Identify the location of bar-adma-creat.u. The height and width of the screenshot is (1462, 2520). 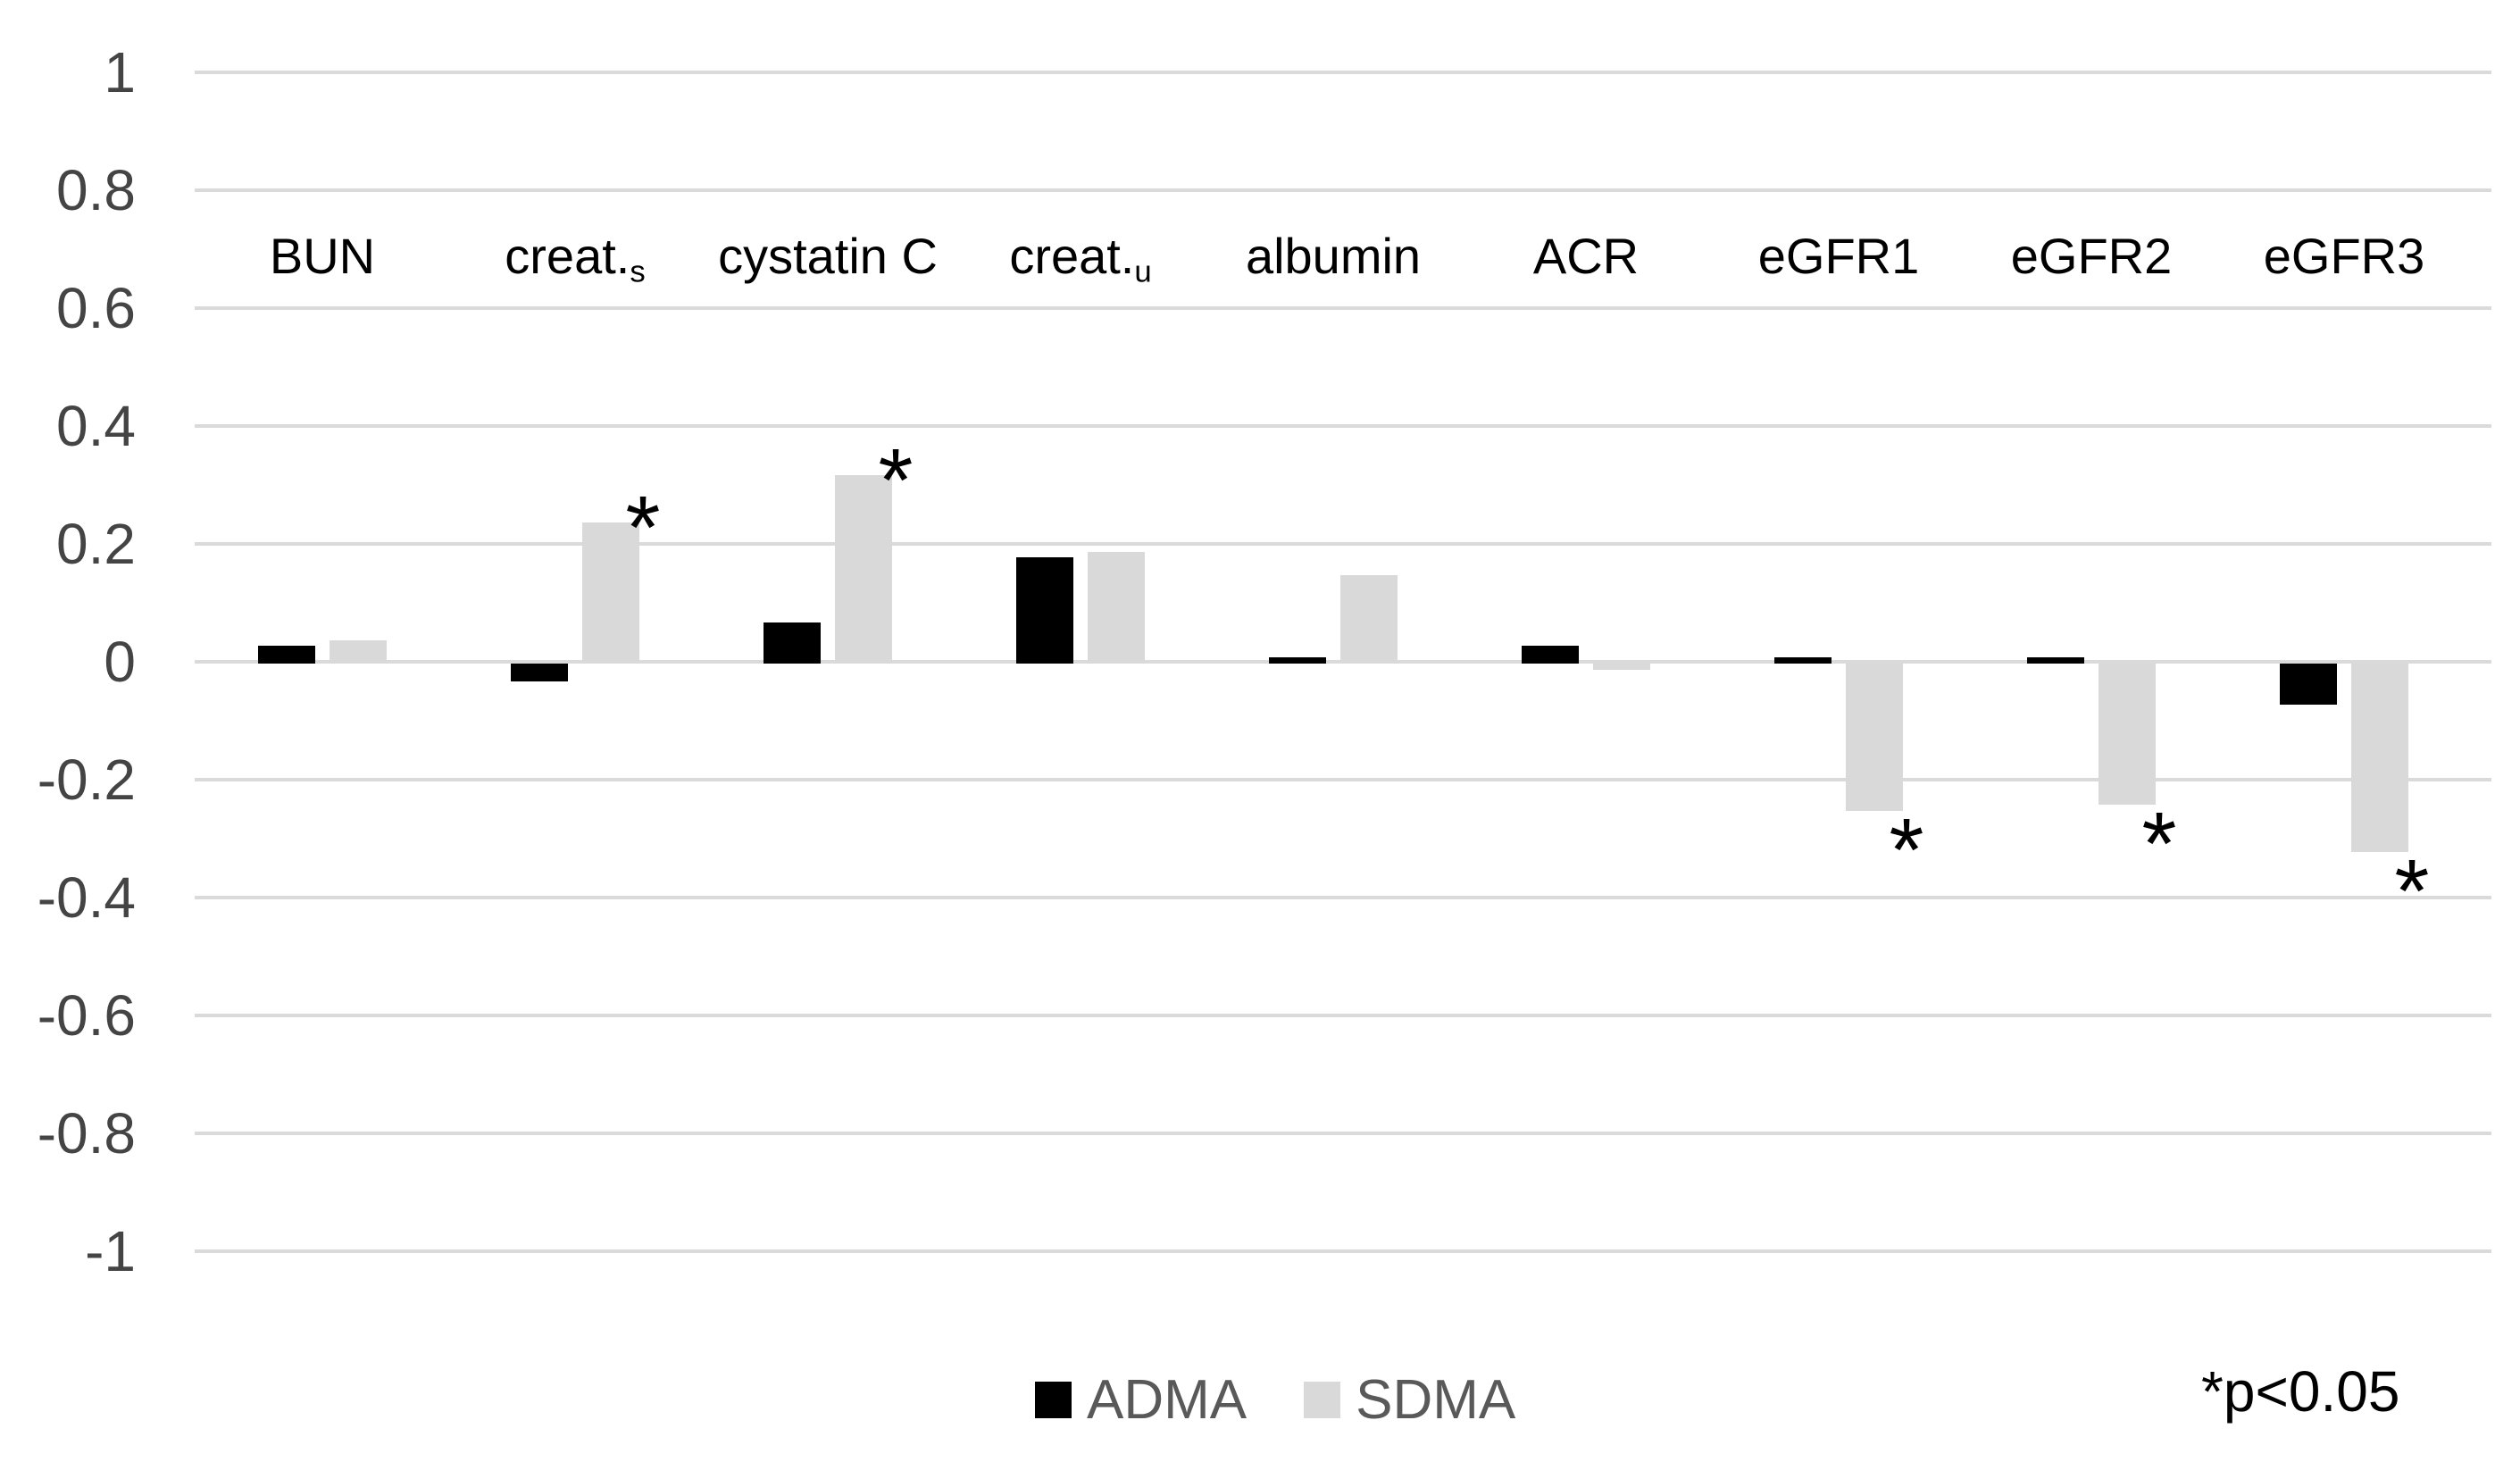
(1044, 610).